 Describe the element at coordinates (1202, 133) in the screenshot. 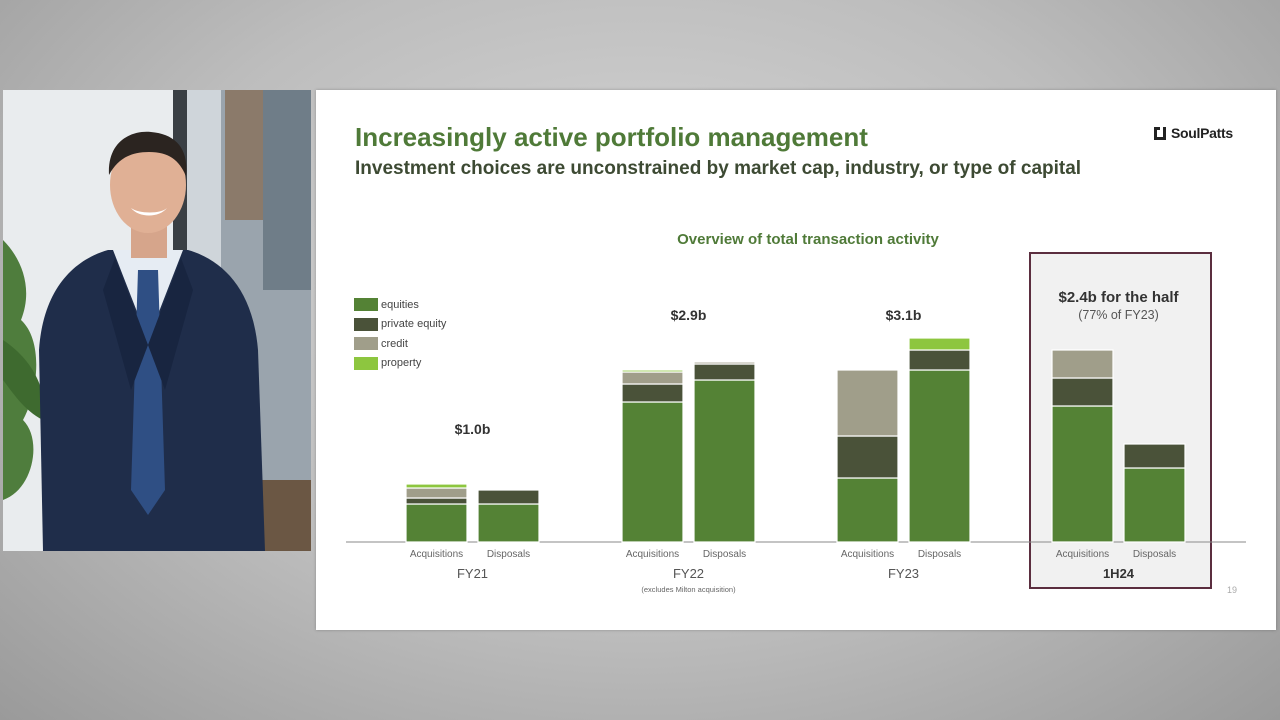

I see `logo-text: SoulPatts` at that location.